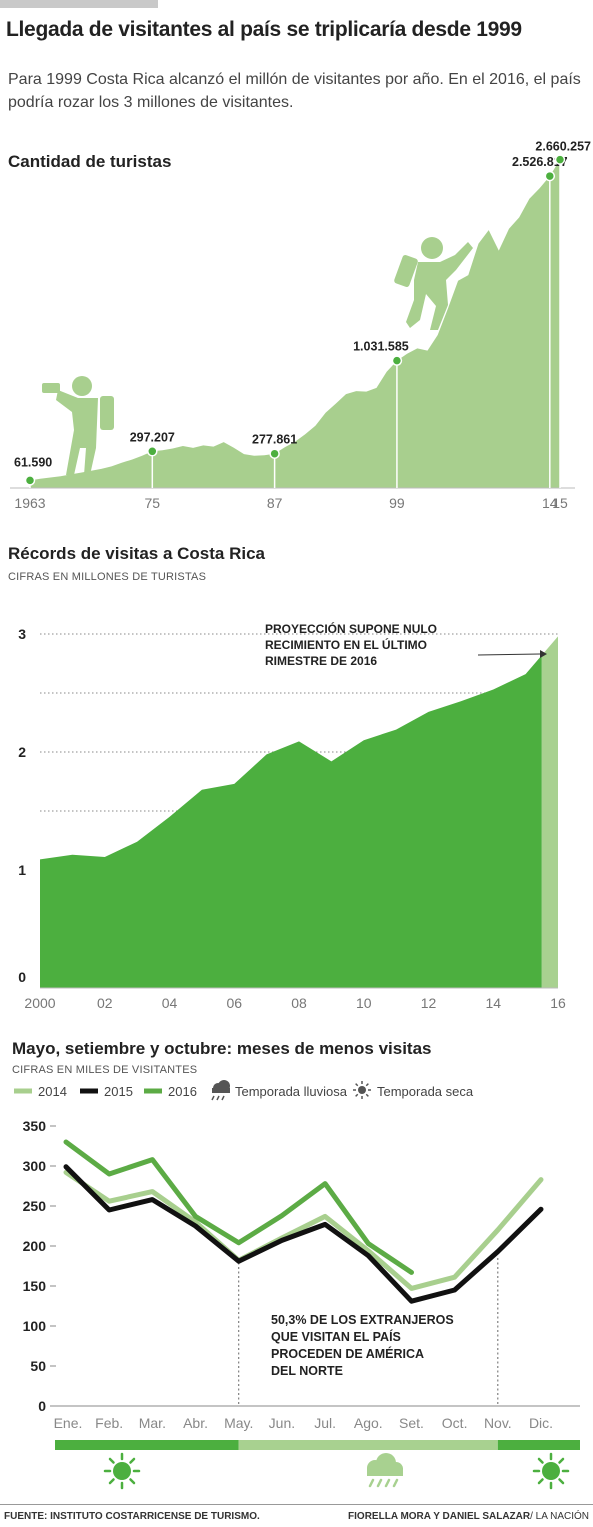 The height and width of the screenshot is (1527, 593). Describe the element at coordinates (325, 1423) in the screenshot. I see `x-tick-label: Jul.` at that location.